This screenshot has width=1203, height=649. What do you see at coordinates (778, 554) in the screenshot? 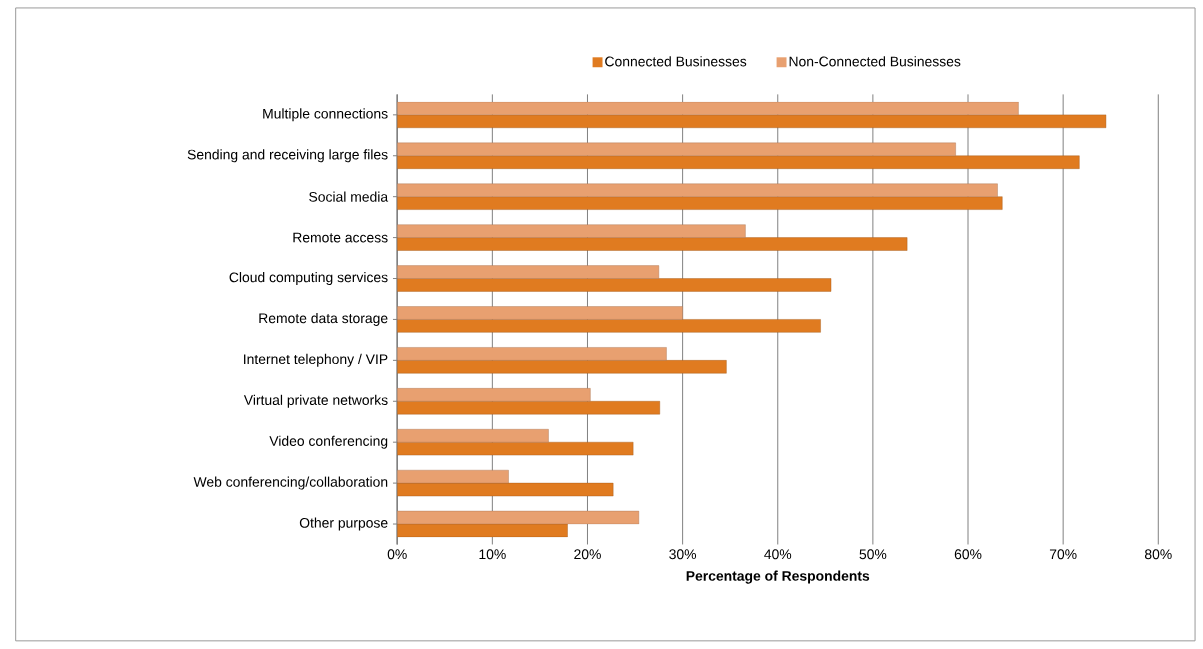
I see `x-tick-label: 40%` at bounding box center [778, 554].